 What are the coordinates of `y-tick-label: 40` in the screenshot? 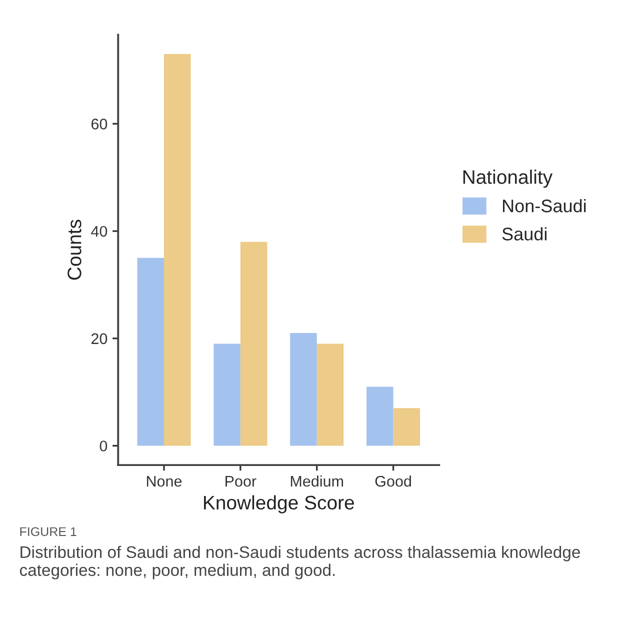 It's located at (99, 231).